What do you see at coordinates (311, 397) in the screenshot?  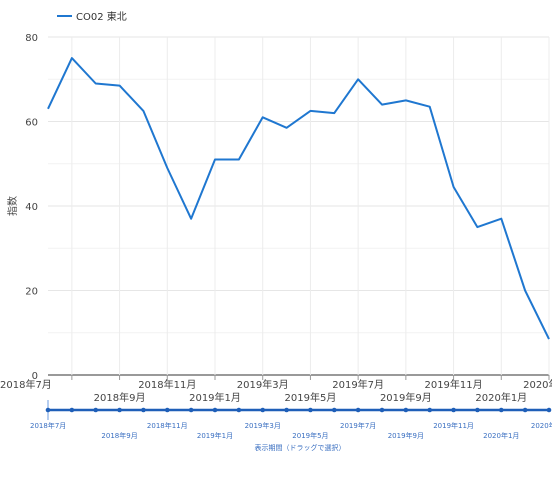 I see `x-tick-label: 2019年5月` at bounding box center [311, 397].